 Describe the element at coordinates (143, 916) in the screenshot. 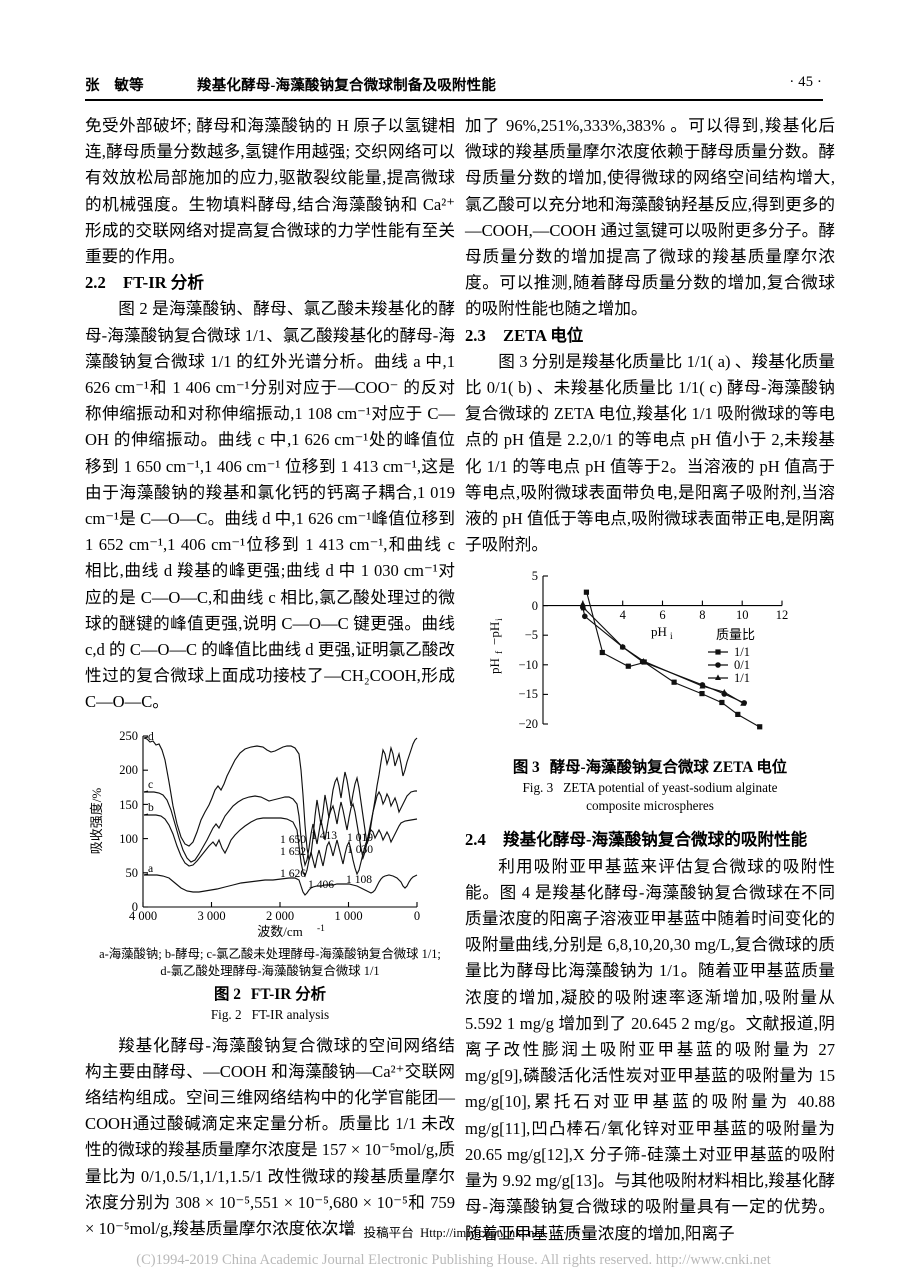

I see `svg-text: 4 000` at that location.